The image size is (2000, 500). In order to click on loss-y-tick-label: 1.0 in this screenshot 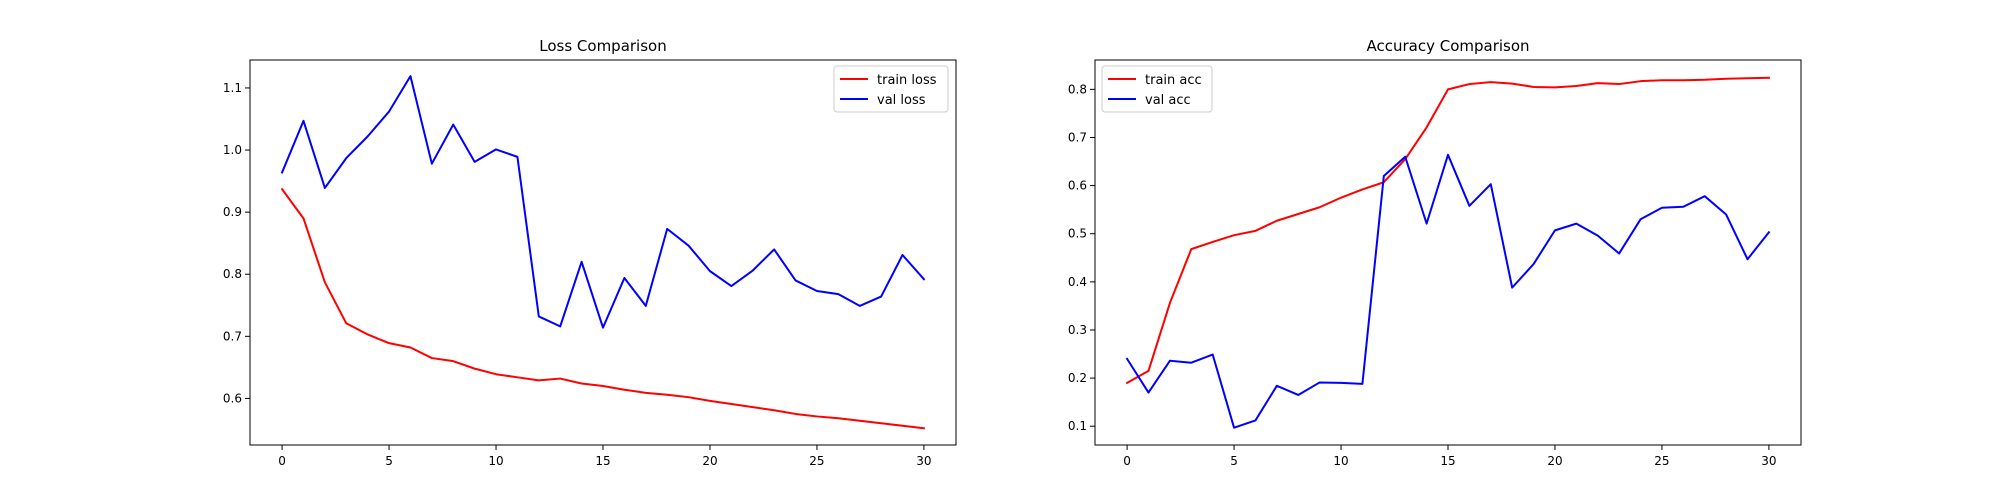, I will do `click(232, 150)`.